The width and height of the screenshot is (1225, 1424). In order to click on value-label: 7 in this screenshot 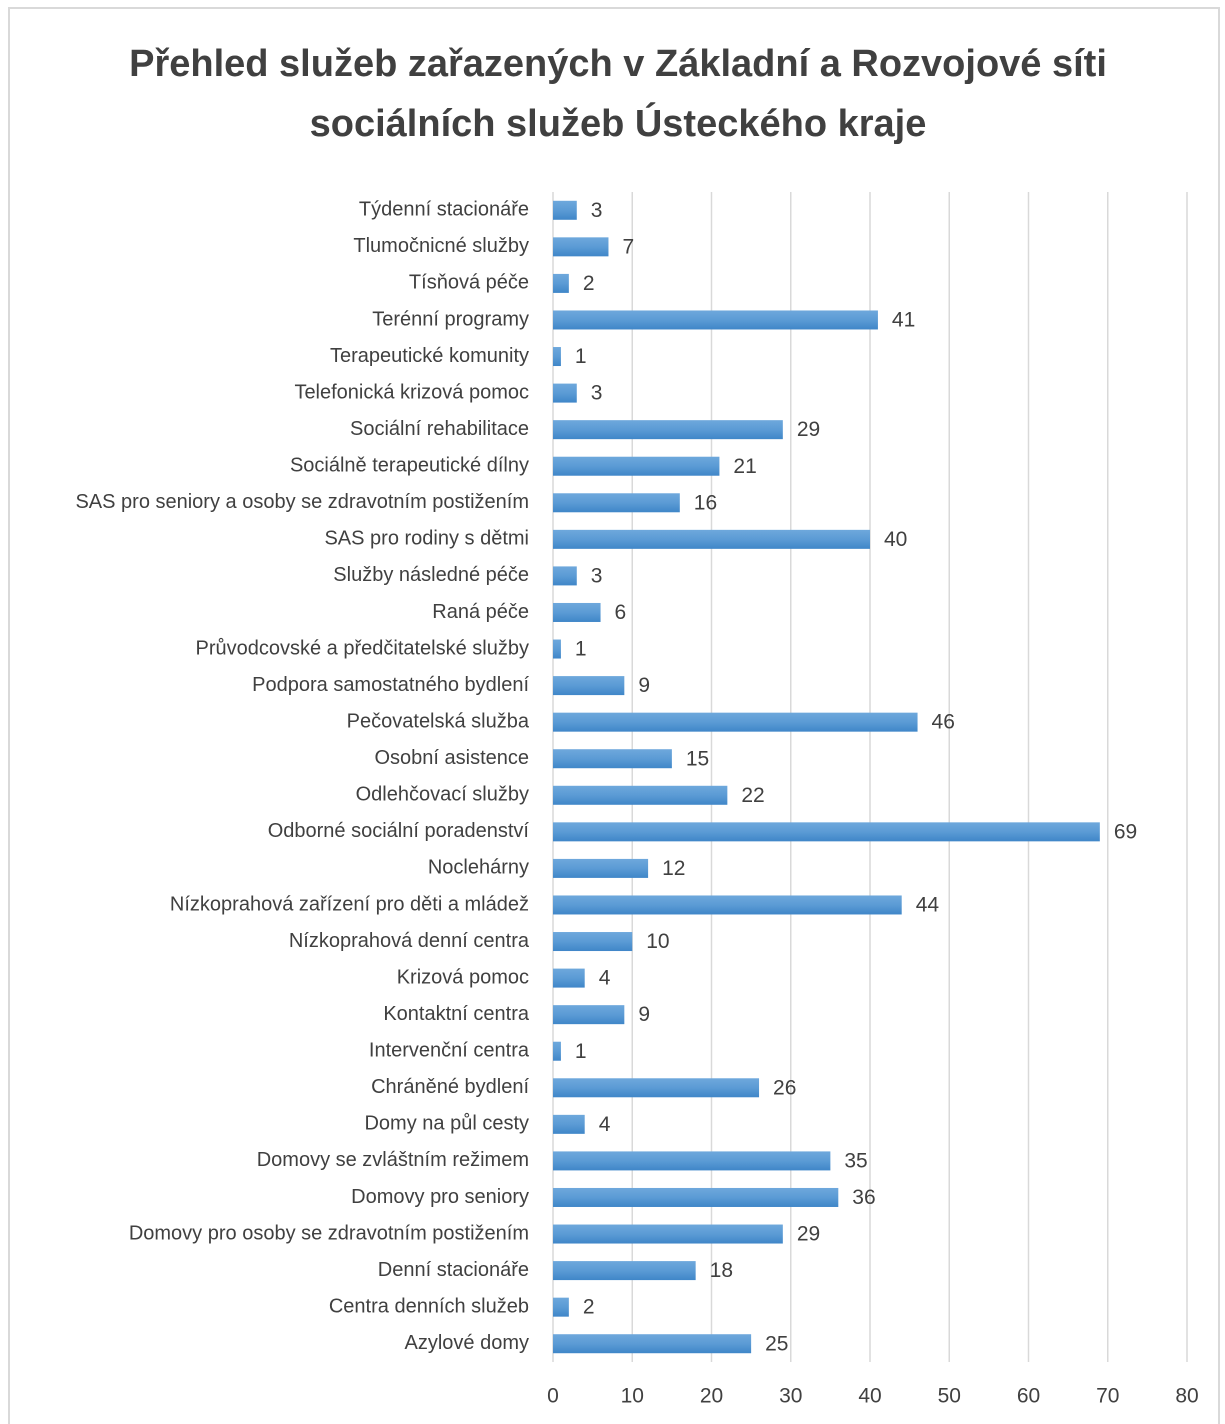, I will do `click(628, 246)`.